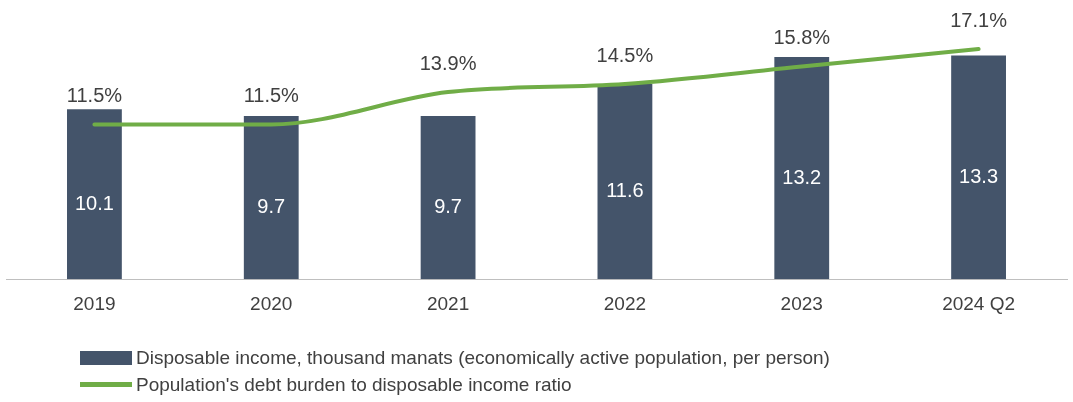 The height and width of the screenshot is (402, 1073). I want to click on x-tick-label: 2022, so click(625, 303).